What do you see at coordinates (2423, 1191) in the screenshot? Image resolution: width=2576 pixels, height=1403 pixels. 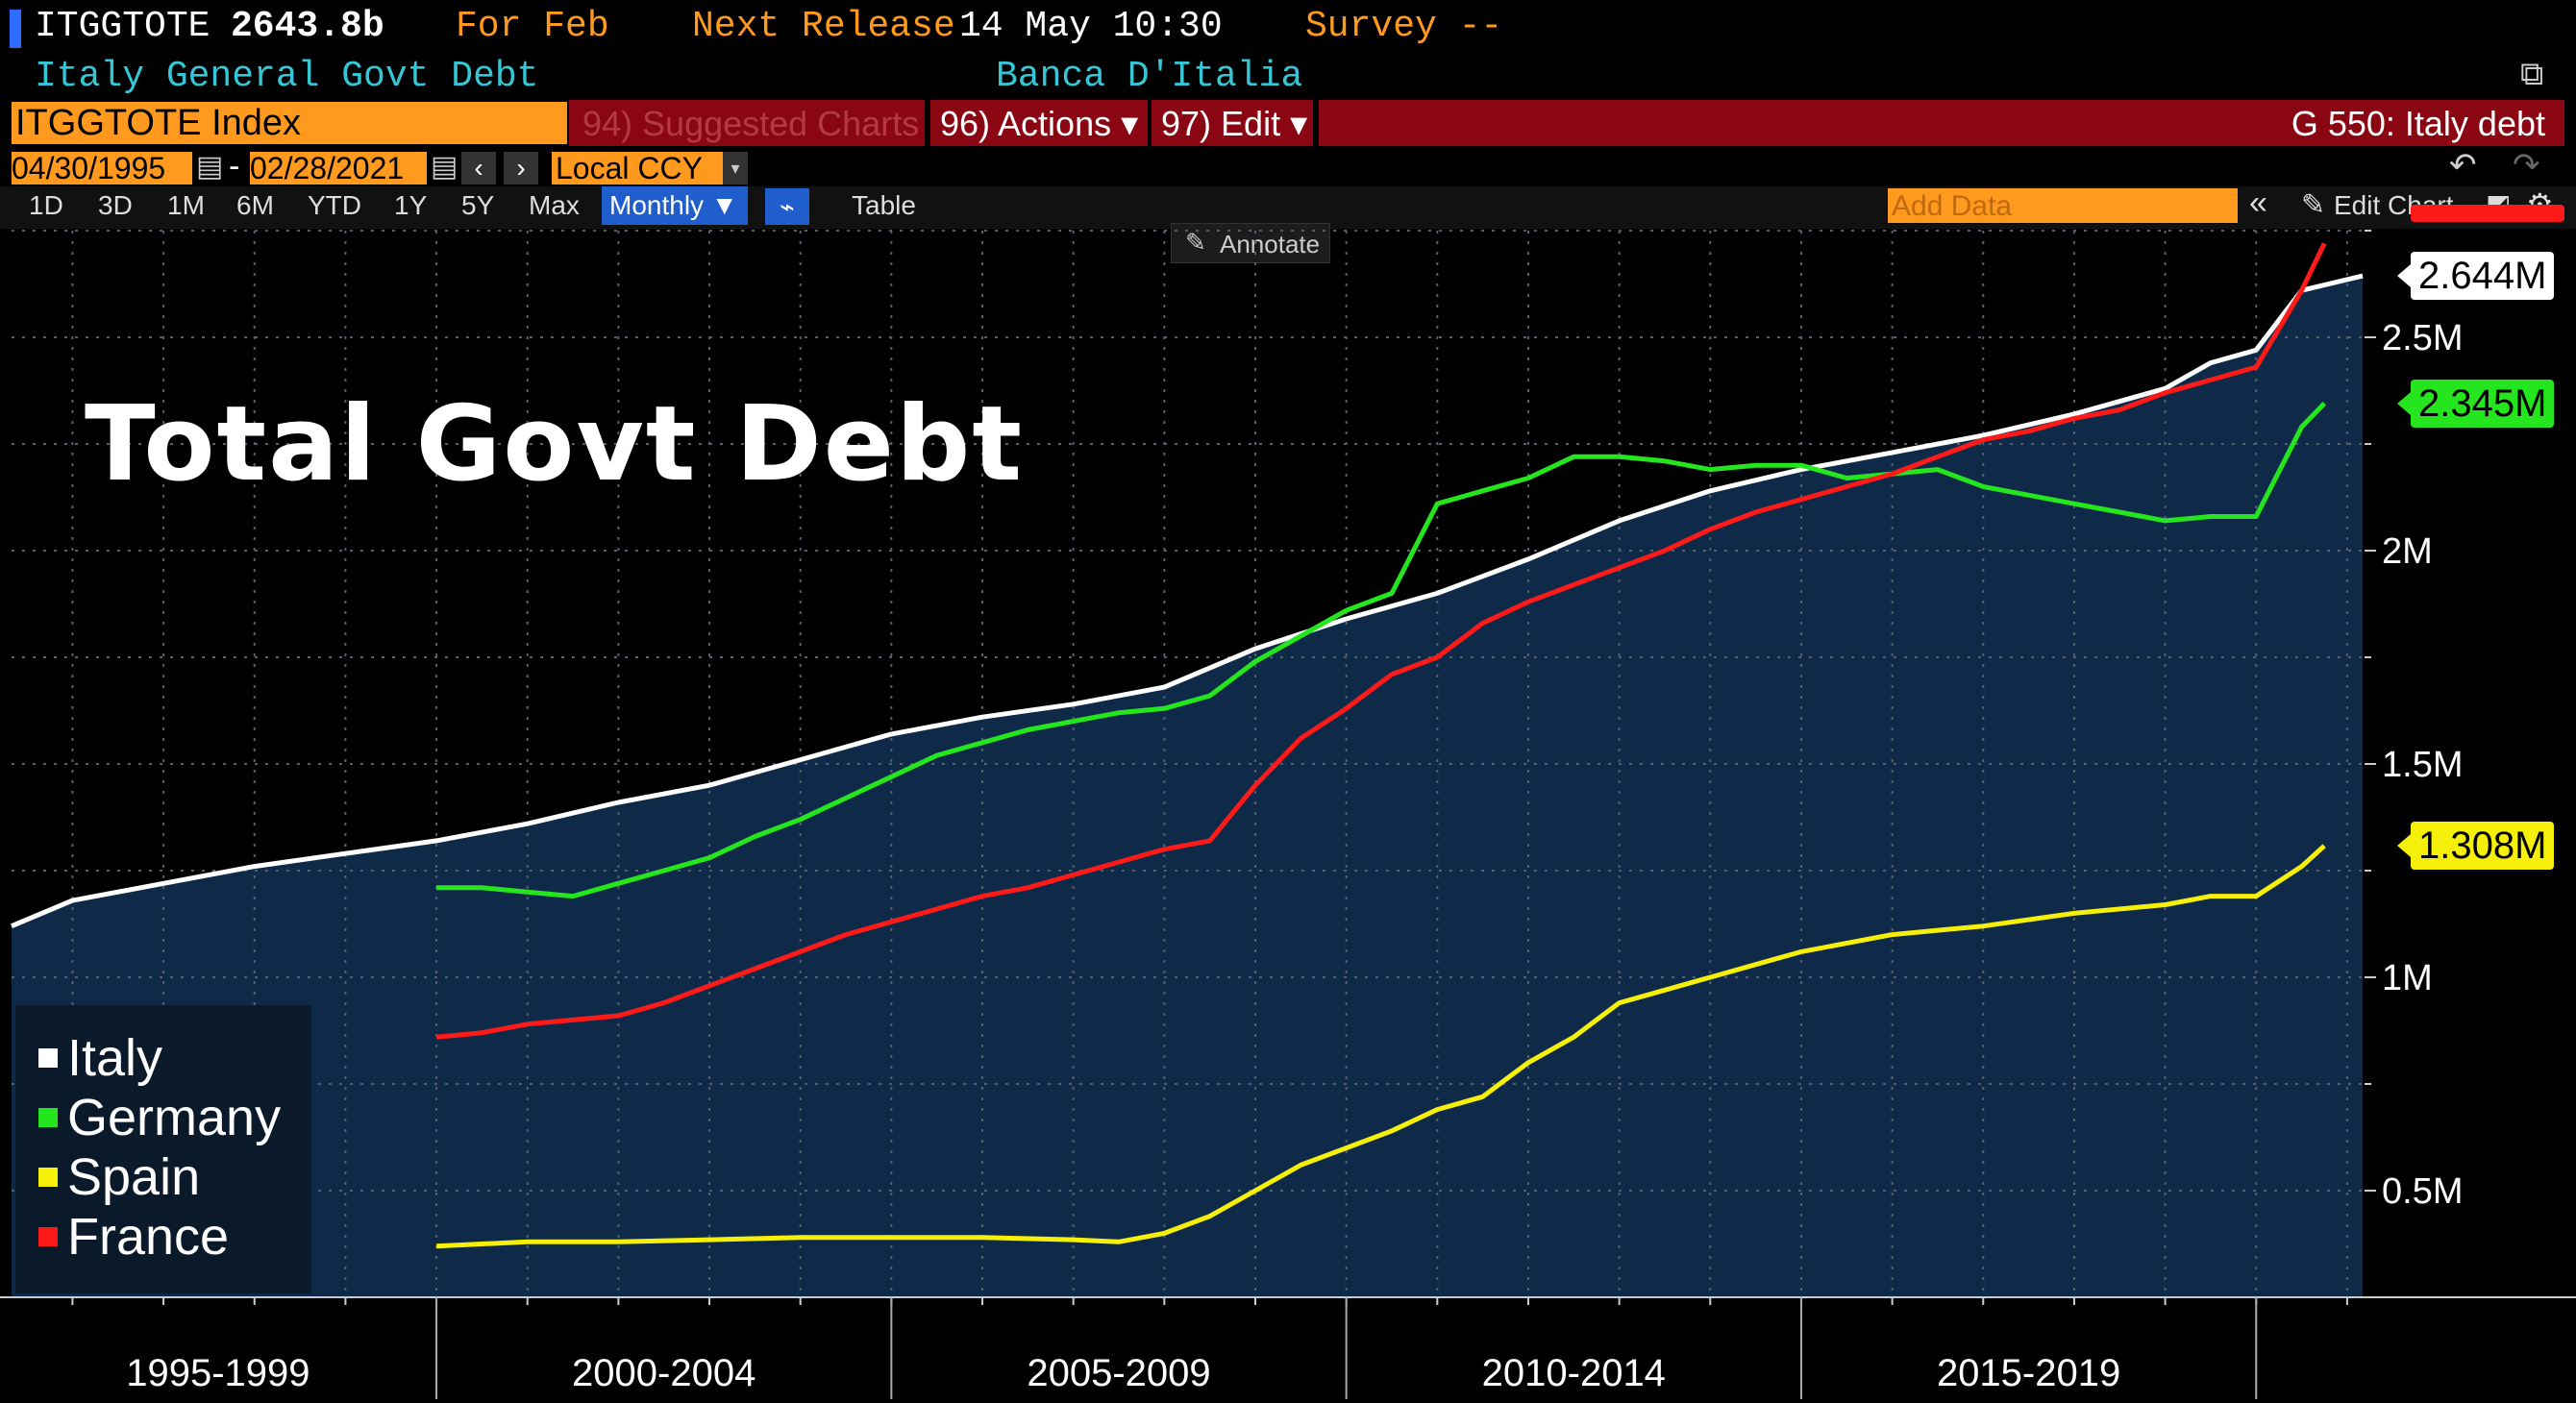 I see `y-tick-label: 0.5M` at bounding box center [2423, 1191].